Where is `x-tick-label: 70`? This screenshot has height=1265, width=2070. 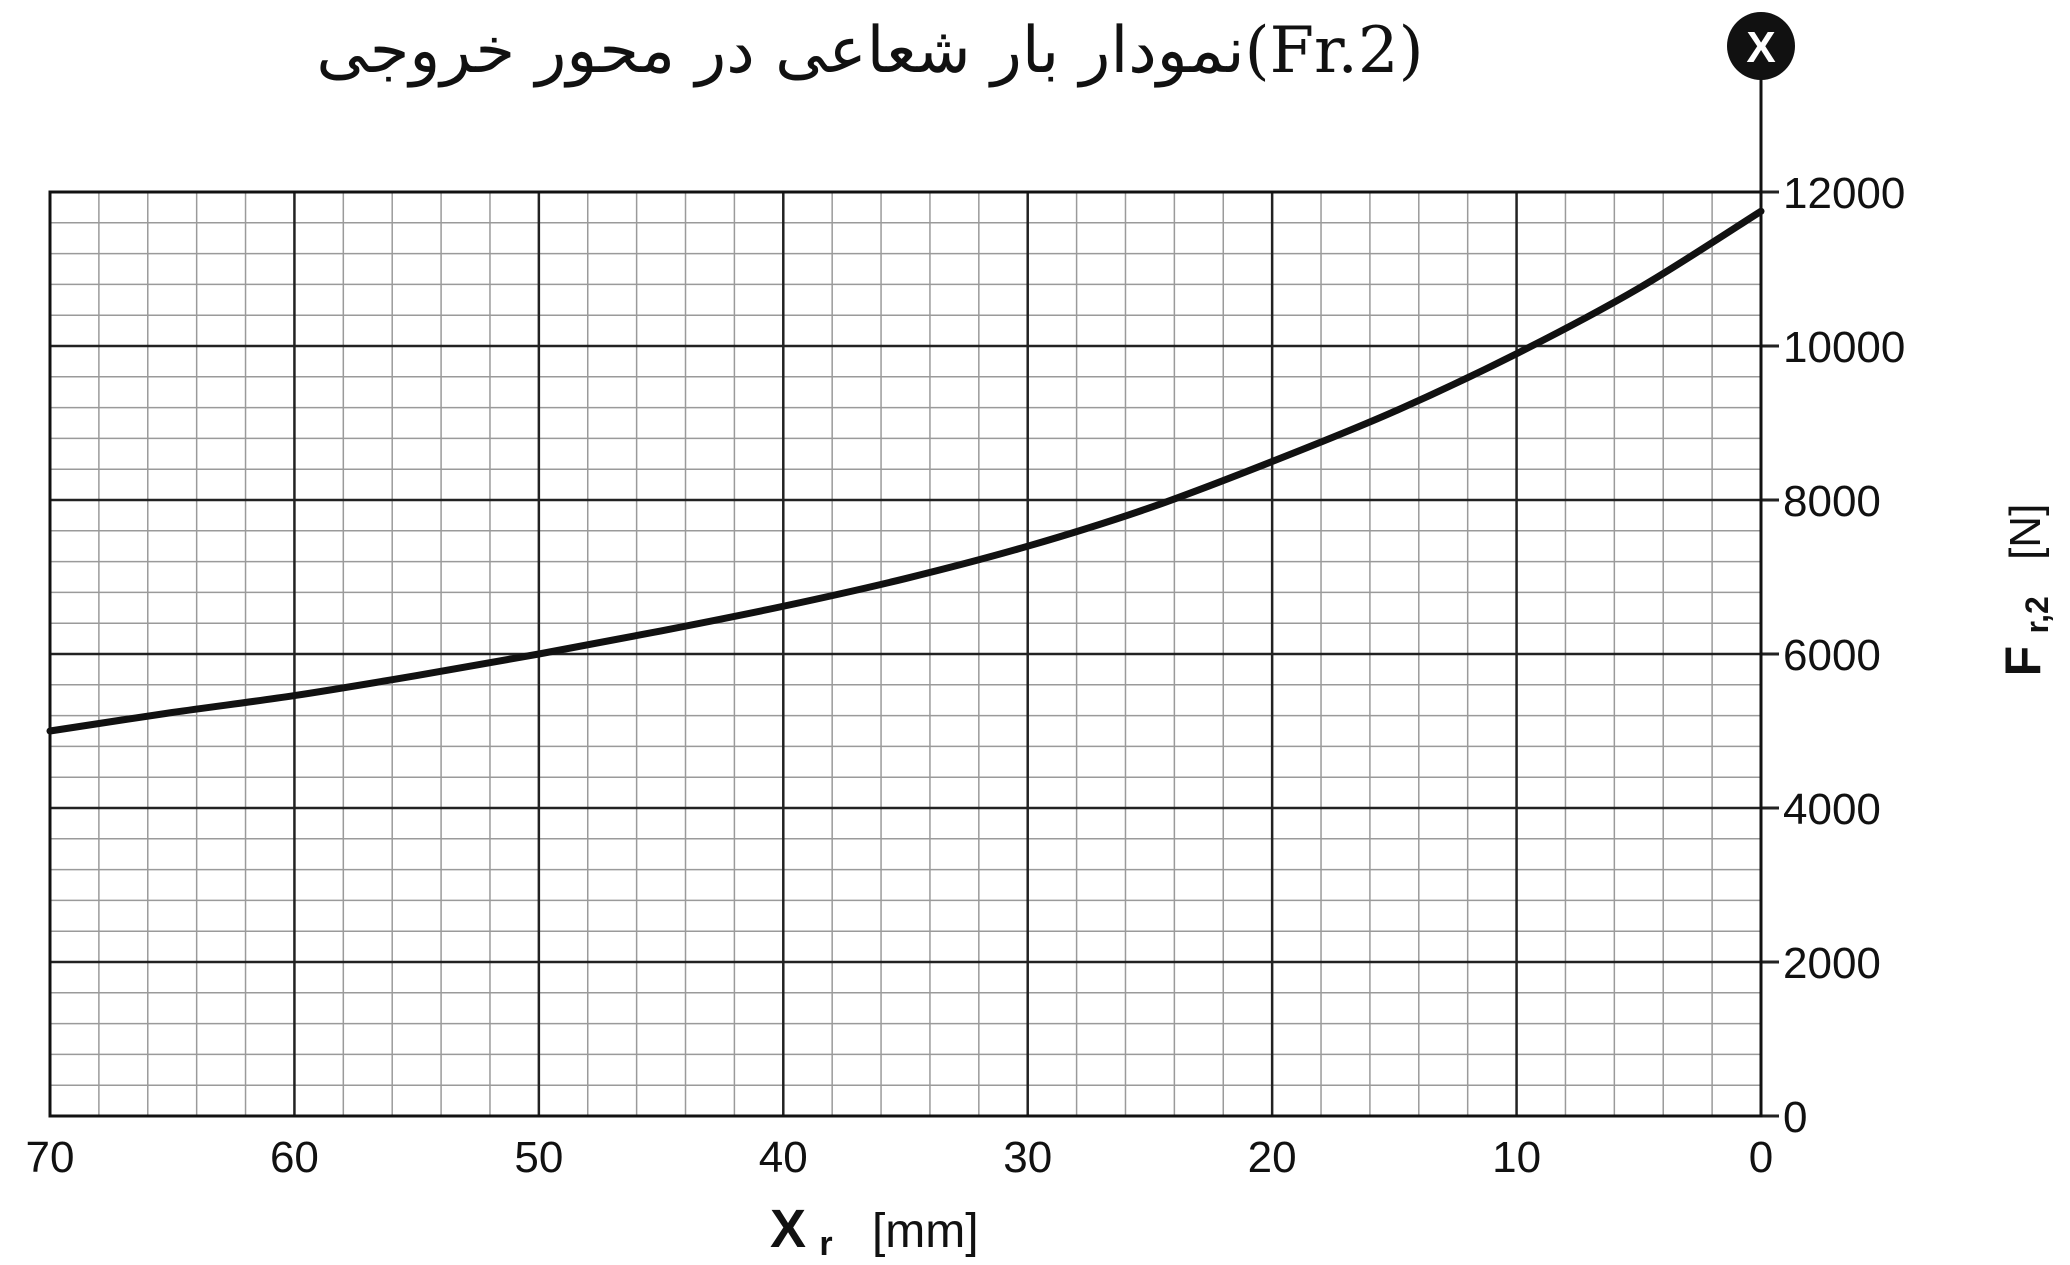 x-tick-label: 70 is located at coordinates (50, 1157).